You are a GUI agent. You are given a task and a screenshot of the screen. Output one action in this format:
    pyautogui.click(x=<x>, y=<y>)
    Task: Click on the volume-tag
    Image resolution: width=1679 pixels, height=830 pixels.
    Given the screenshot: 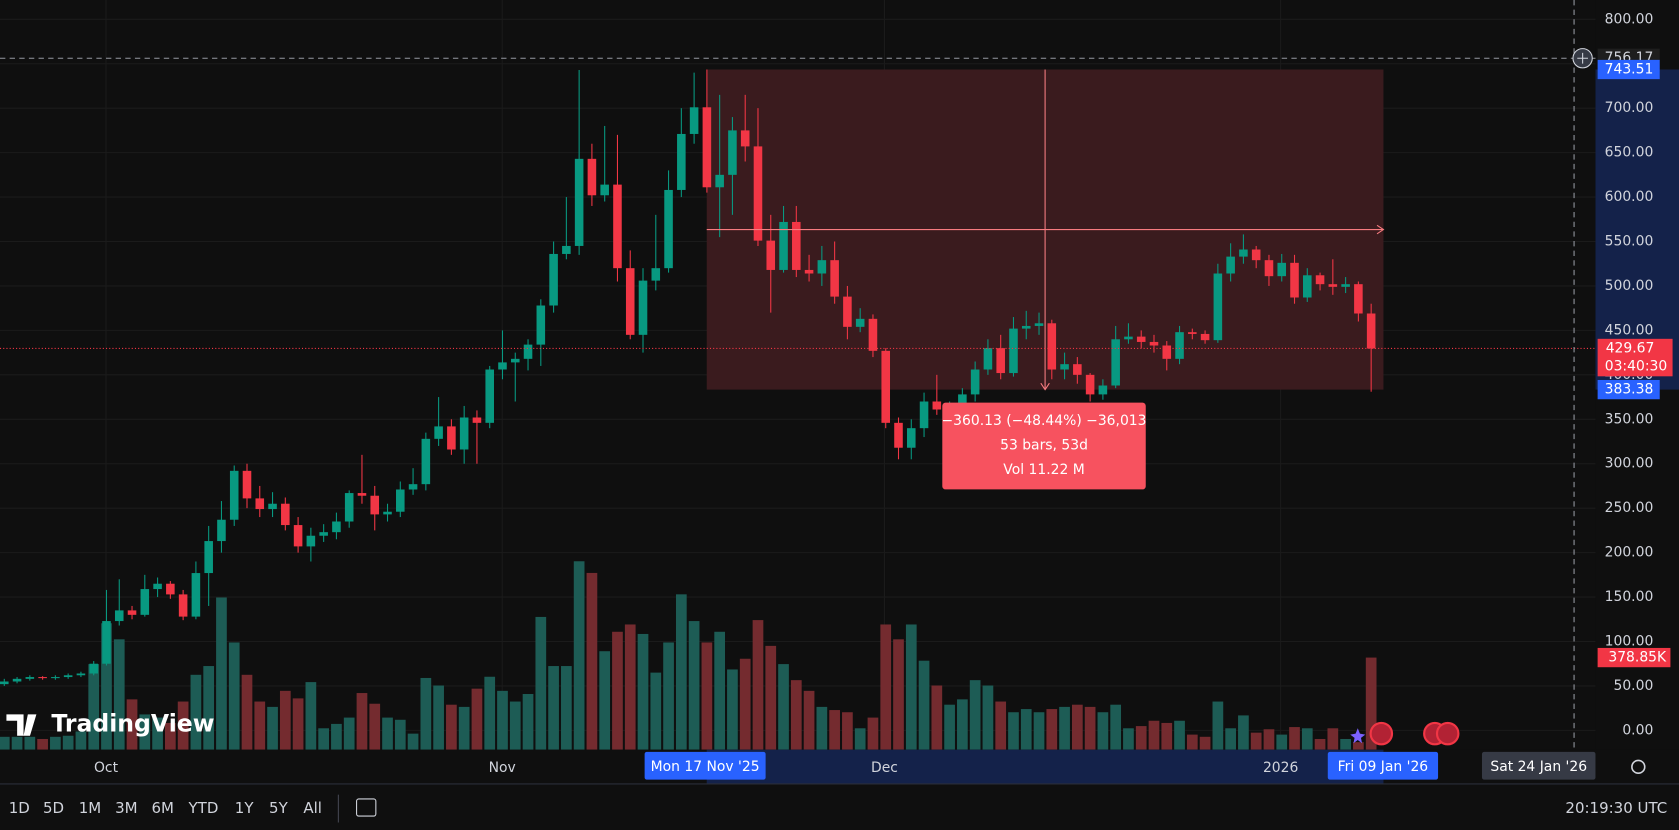 What is the action you would take?
    pyautogui.click(x=1634, y=657)
    